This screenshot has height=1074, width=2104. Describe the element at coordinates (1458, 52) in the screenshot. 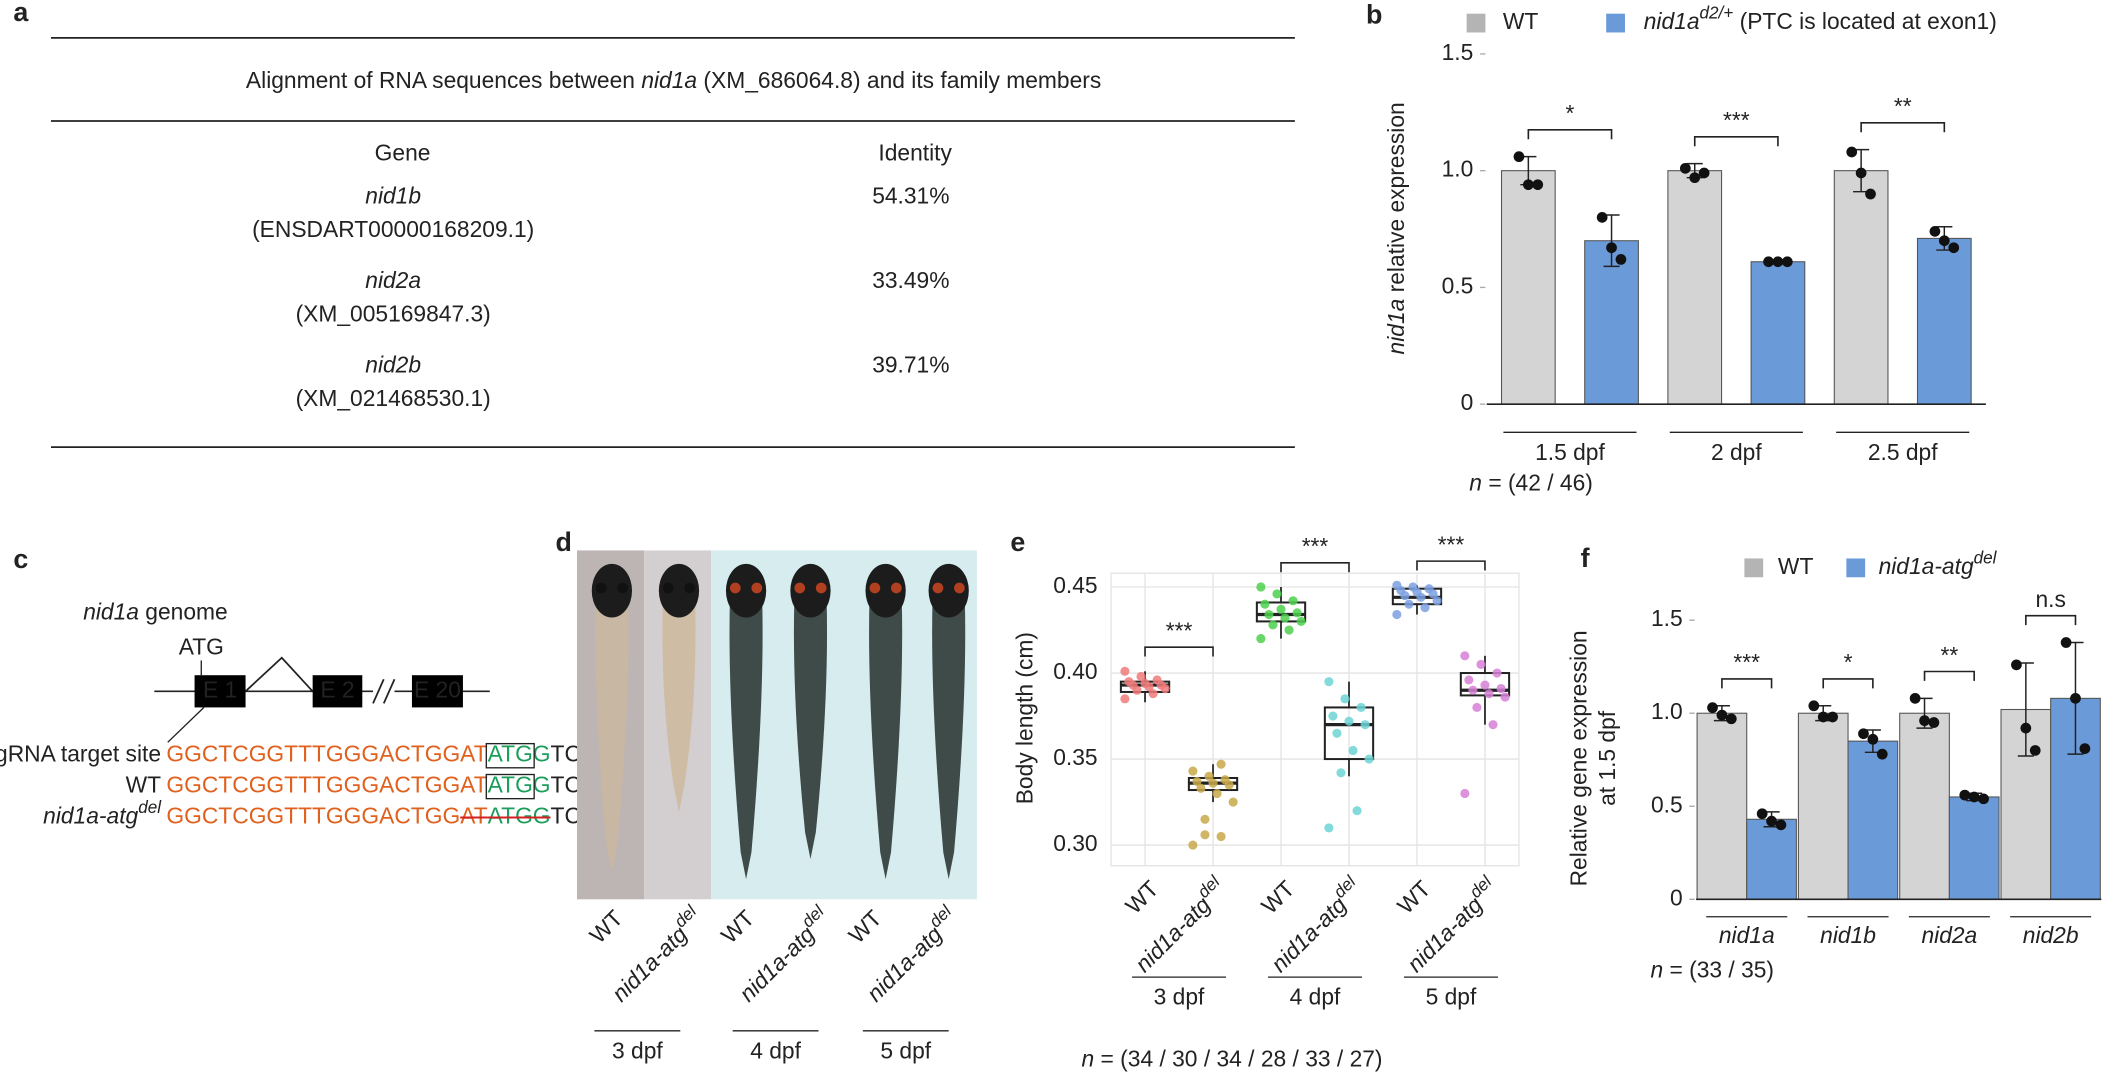

I see `y-tick-label: 1.5` at that location.